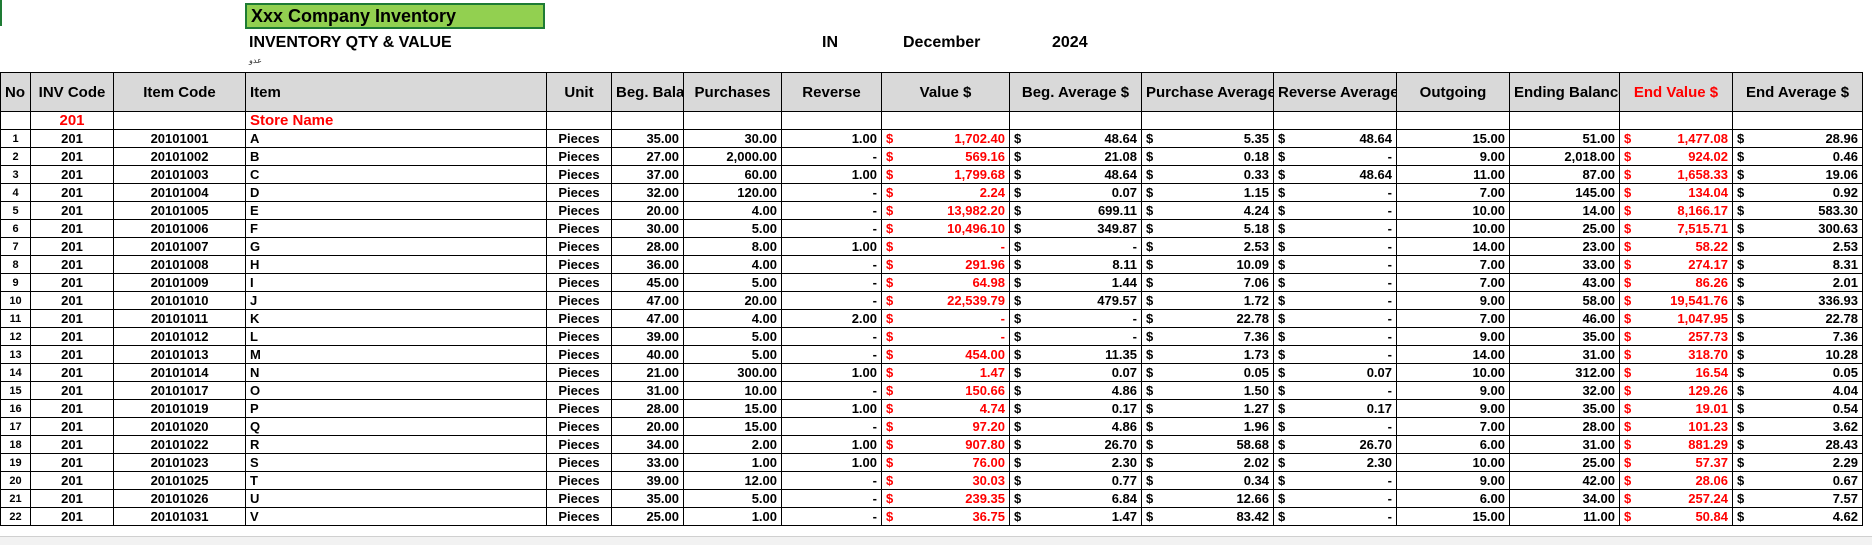 The image size is (1872, 545). Describe the element at coordinates (1453, 138) in the screenshot. I see `outgoing-cell: 15.00` at that location.